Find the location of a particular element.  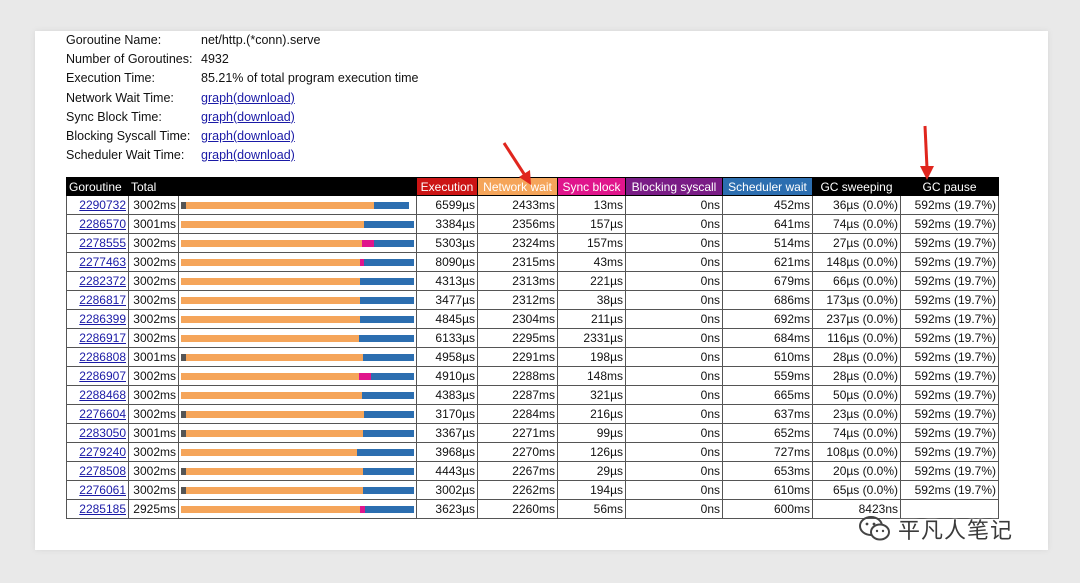

goroutine-id-cell: 2285185 is located at coordinates (97, 509).